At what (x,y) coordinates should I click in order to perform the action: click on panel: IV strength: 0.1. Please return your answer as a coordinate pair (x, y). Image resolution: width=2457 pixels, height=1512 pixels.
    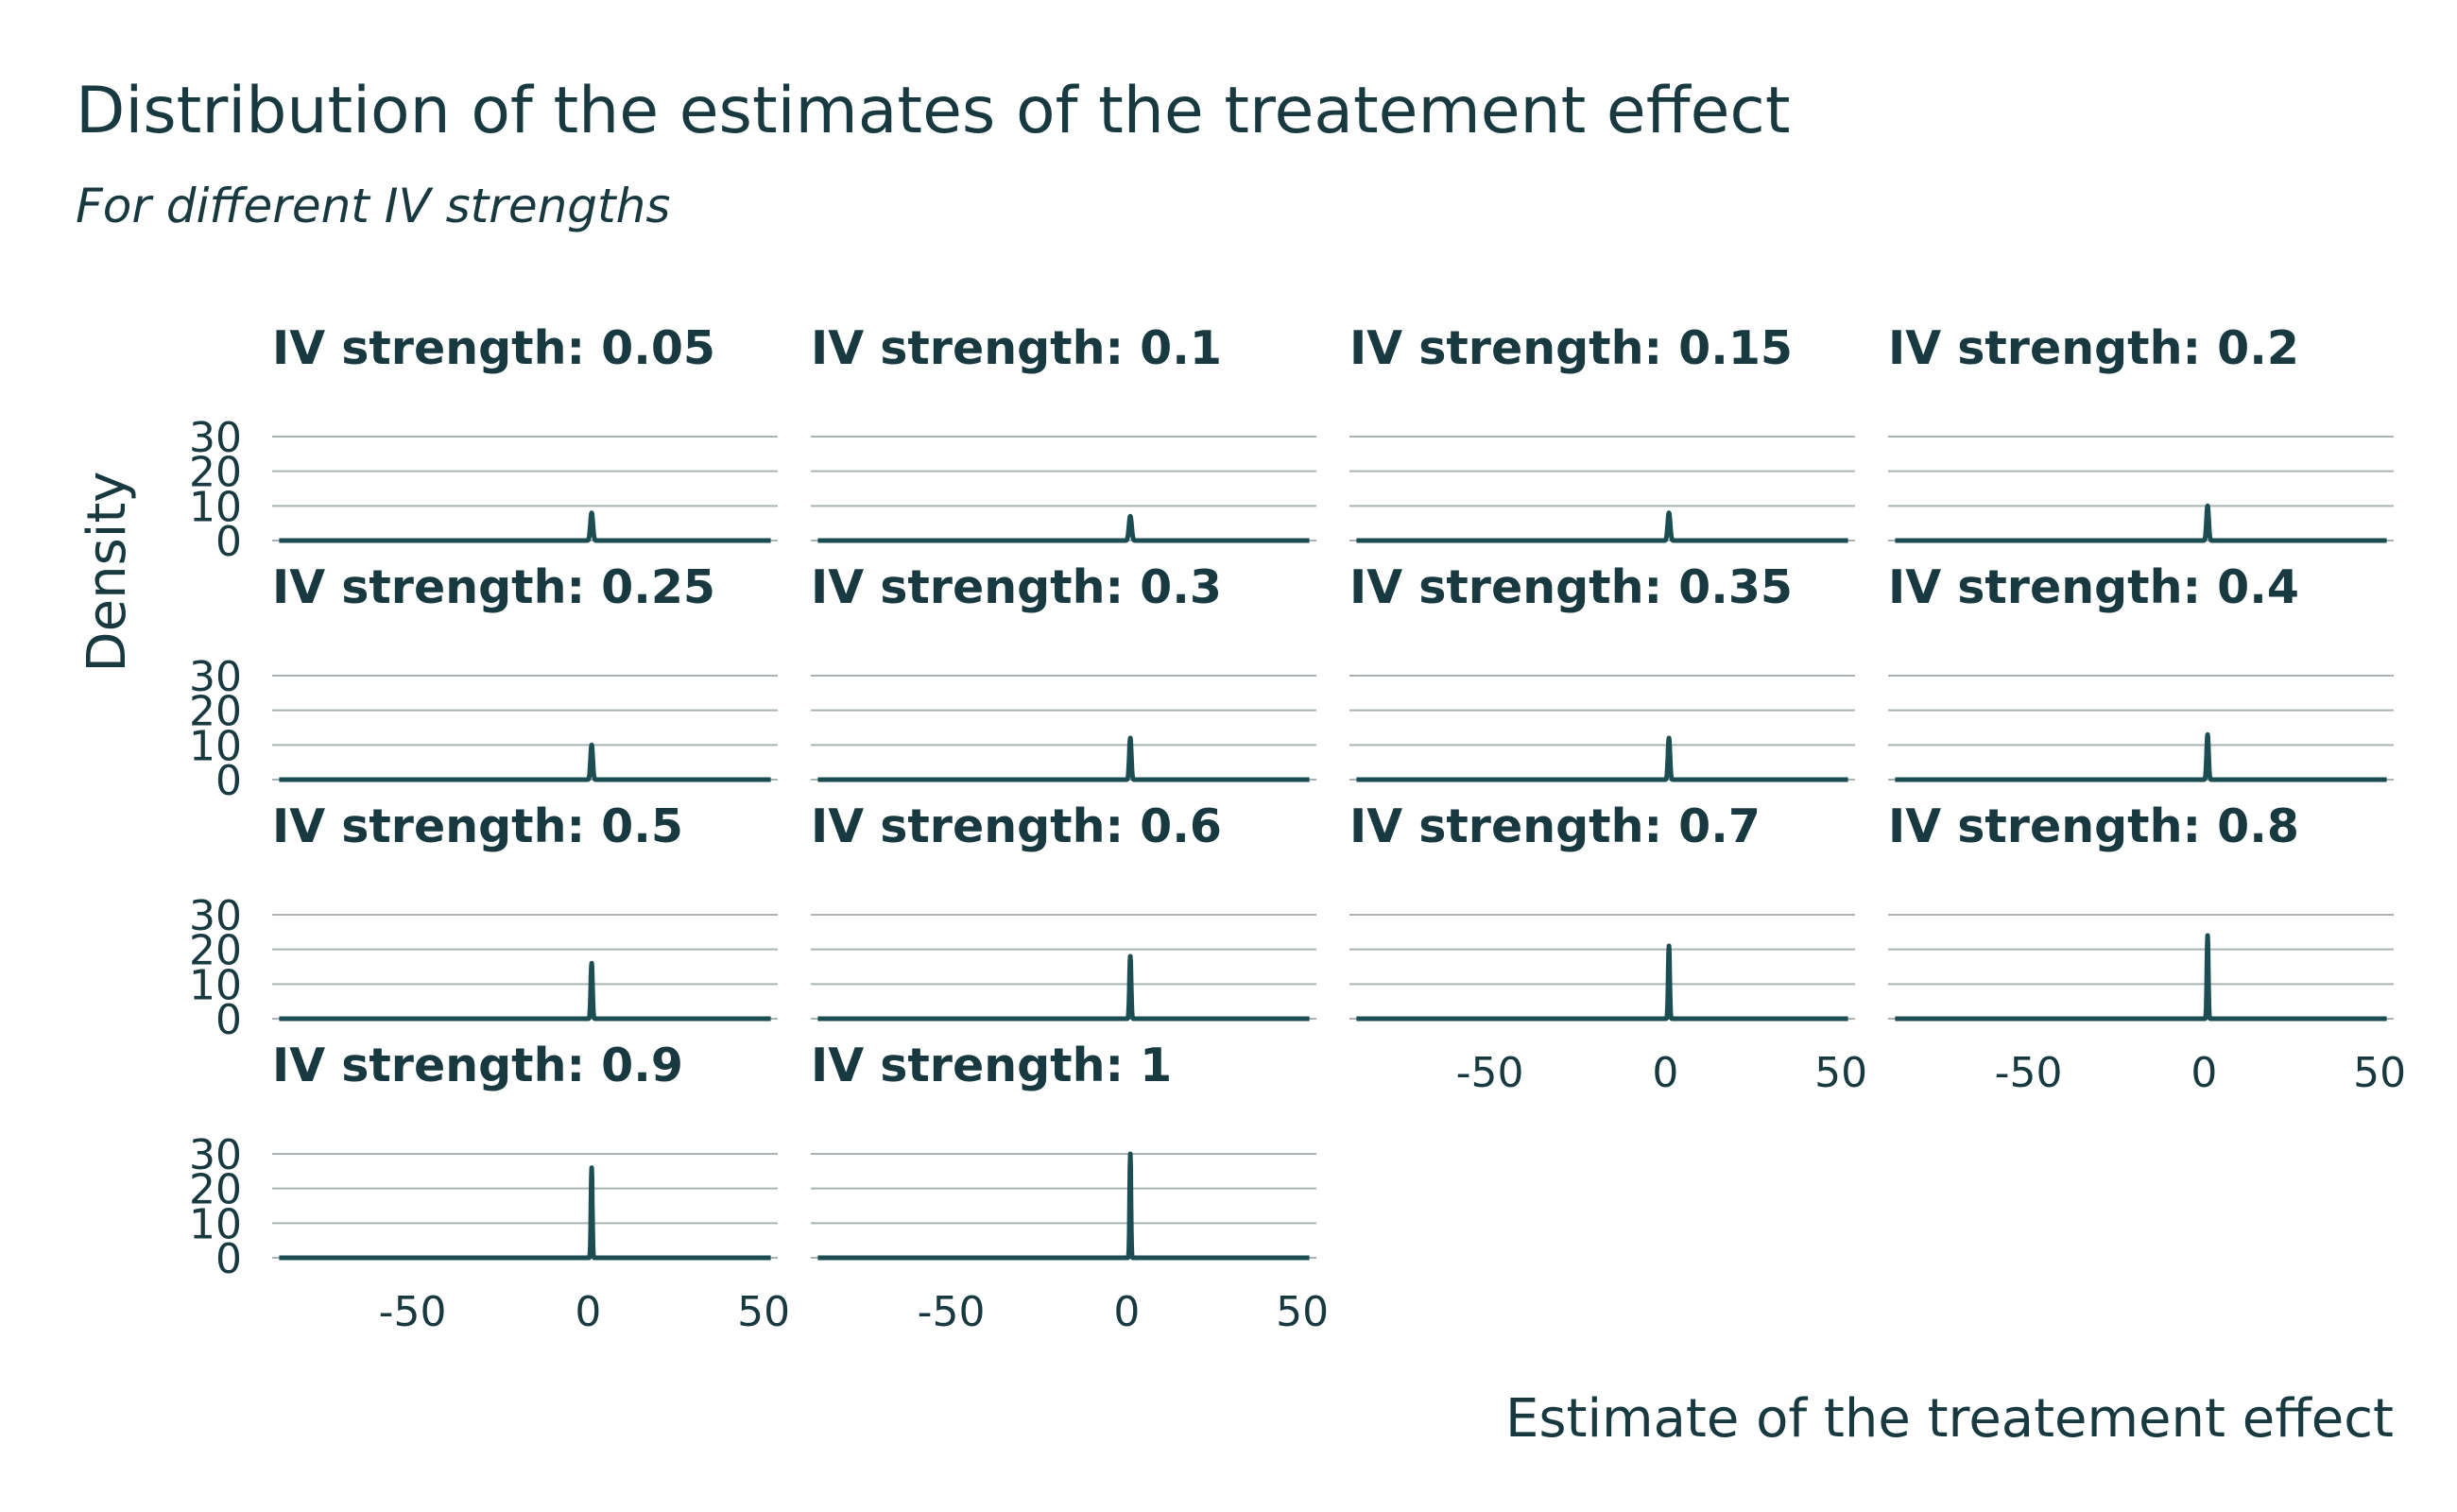
    Looking at the image, I should click on (1063, 432).